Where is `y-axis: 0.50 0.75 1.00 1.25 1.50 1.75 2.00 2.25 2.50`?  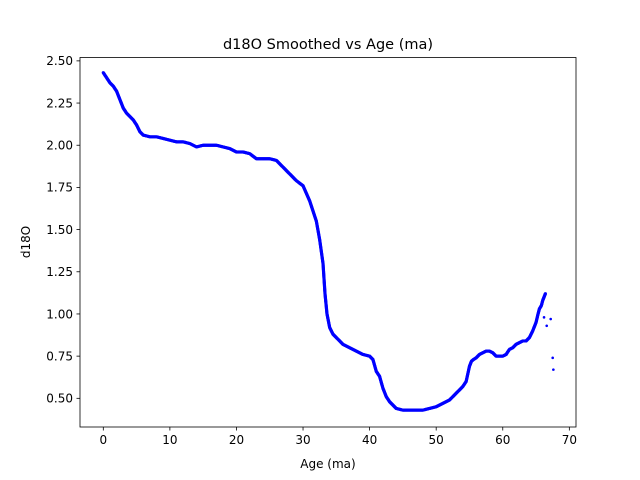 y-axis: 0.50 0.75 1.00 1.25 1.50 1.75 2.00 2.25 2.50 is located at coordinates (63, 230).